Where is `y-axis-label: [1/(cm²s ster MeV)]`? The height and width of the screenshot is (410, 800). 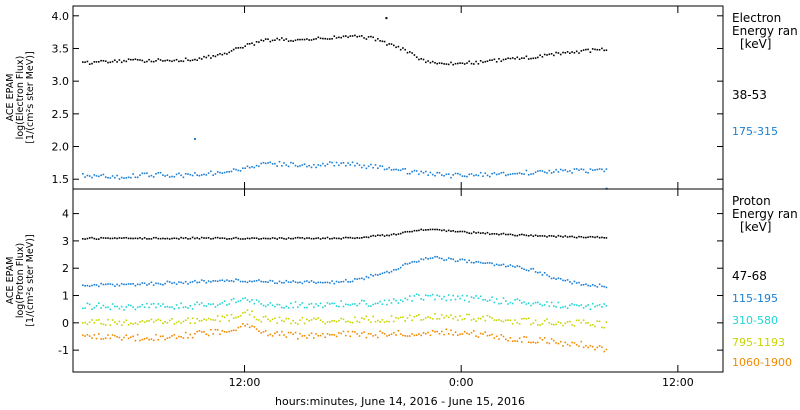 y-axis-label: [1/(cm²s ster MeV)] is located at coordinates (30, 280).